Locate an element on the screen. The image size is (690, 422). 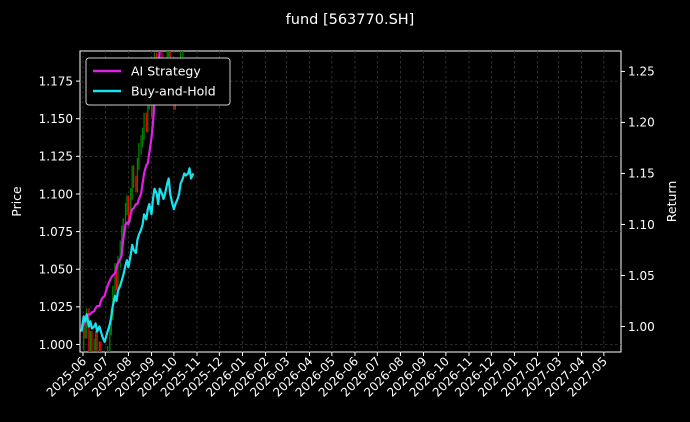
y-right-tick-label-3: 1.15 is located at coordinates (641, 174).